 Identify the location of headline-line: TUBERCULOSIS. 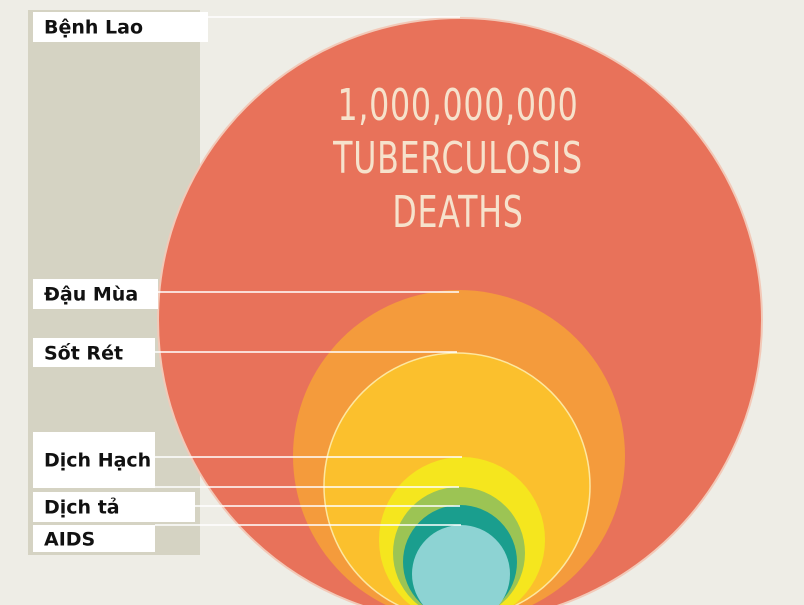
(457, 159).